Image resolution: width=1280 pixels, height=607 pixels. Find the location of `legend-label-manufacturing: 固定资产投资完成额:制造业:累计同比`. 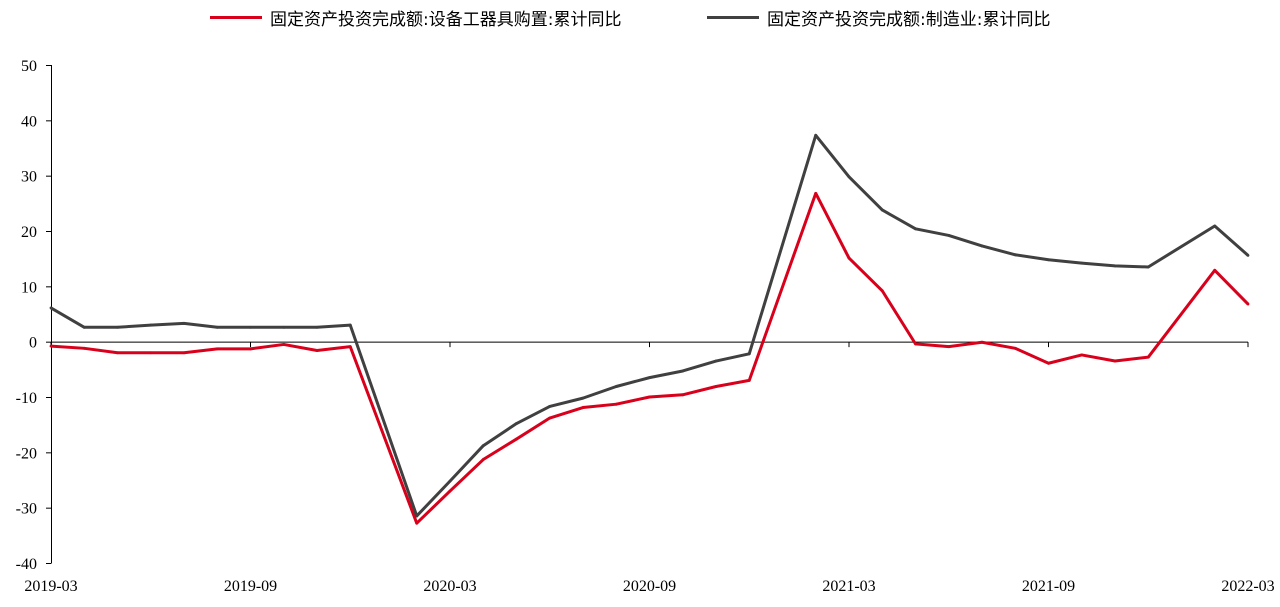

legend-label-manufacturing: 固定资产投资完成额:制造业:累计同比 is located at coordinates (909, 19).